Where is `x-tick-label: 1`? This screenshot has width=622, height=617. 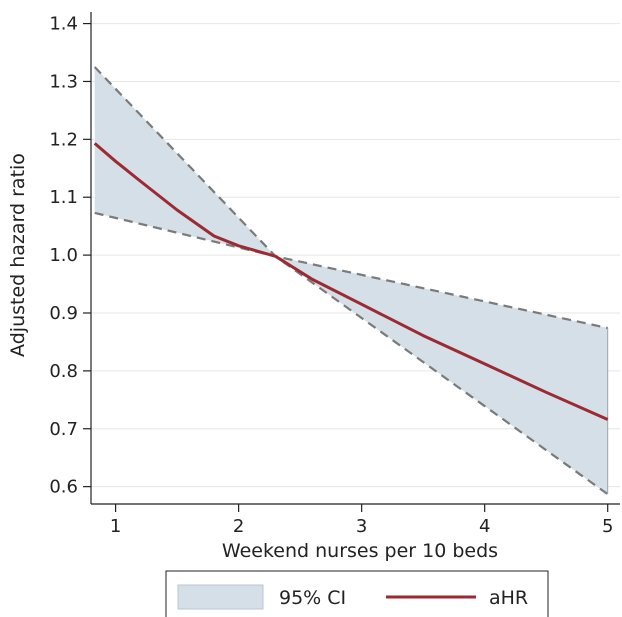 x-tick-label: 1 is located at coordinates (115, 526).